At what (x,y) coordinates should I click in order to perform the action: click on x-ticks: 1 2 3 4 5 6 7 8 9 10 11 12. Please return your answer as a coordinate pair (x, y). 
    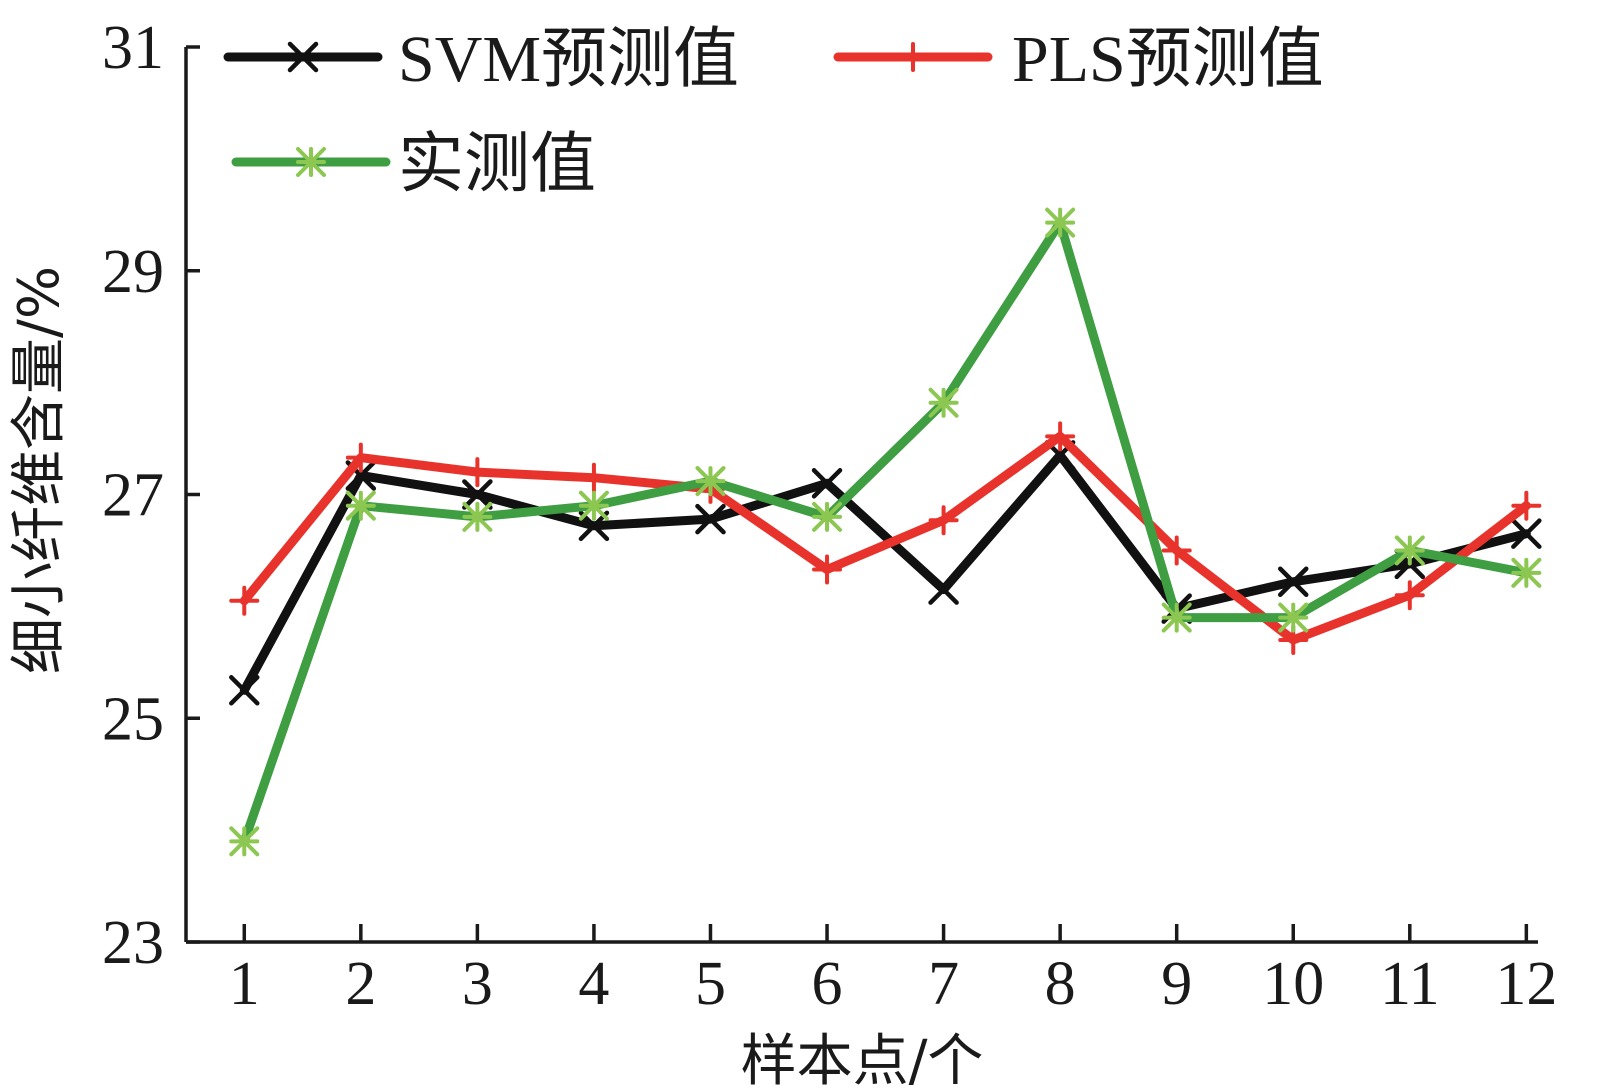
    Looking at the image, I should click on (893, 971).